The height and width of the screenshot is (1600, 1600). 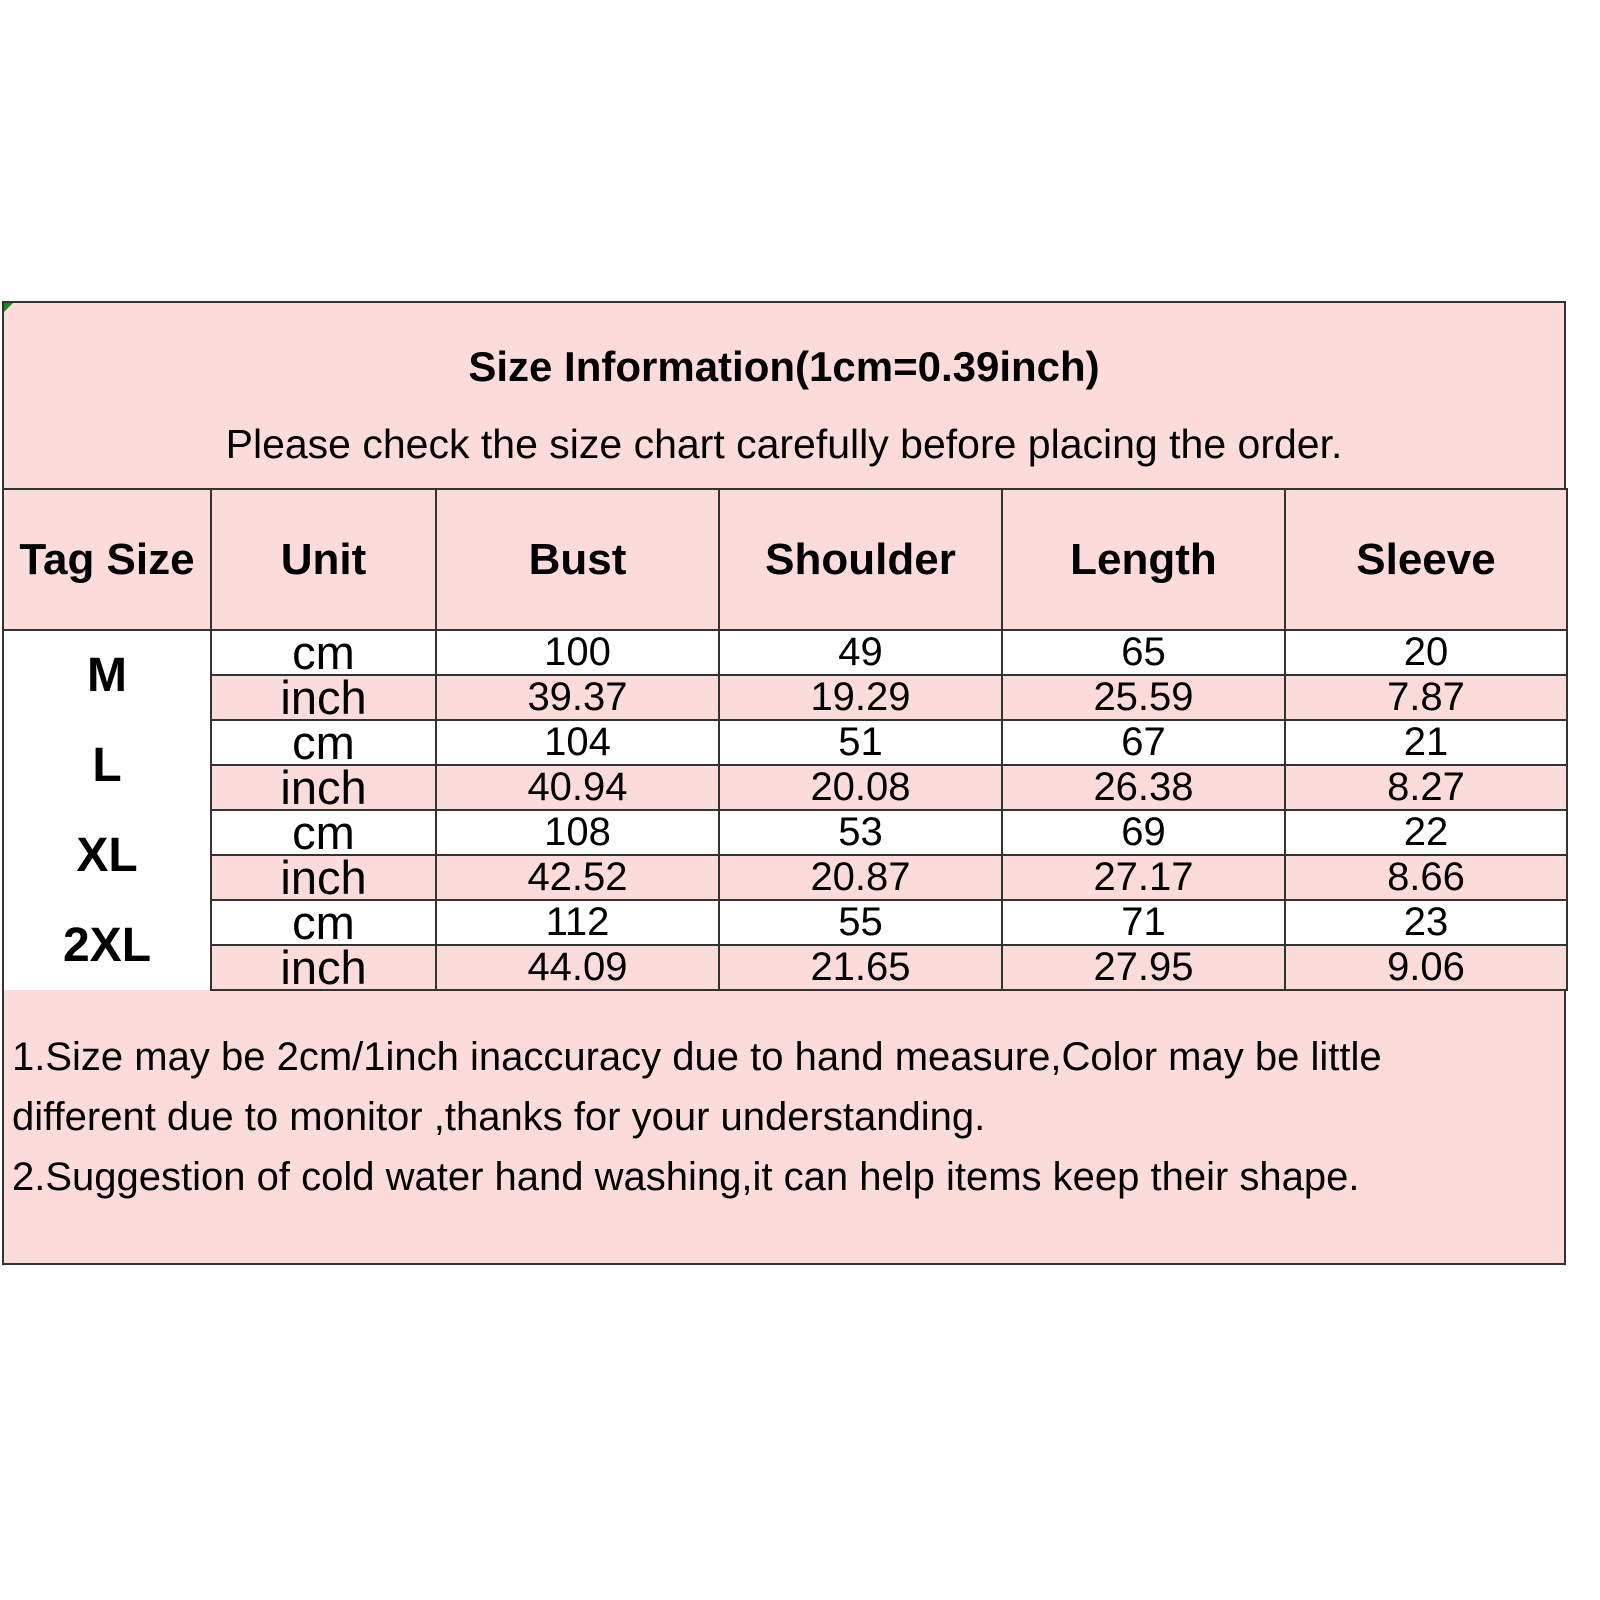 What do you see at coordinates (107, 765) in the screenshot?
I see `tag-size-cell: L` at bounding box center [107, 765].